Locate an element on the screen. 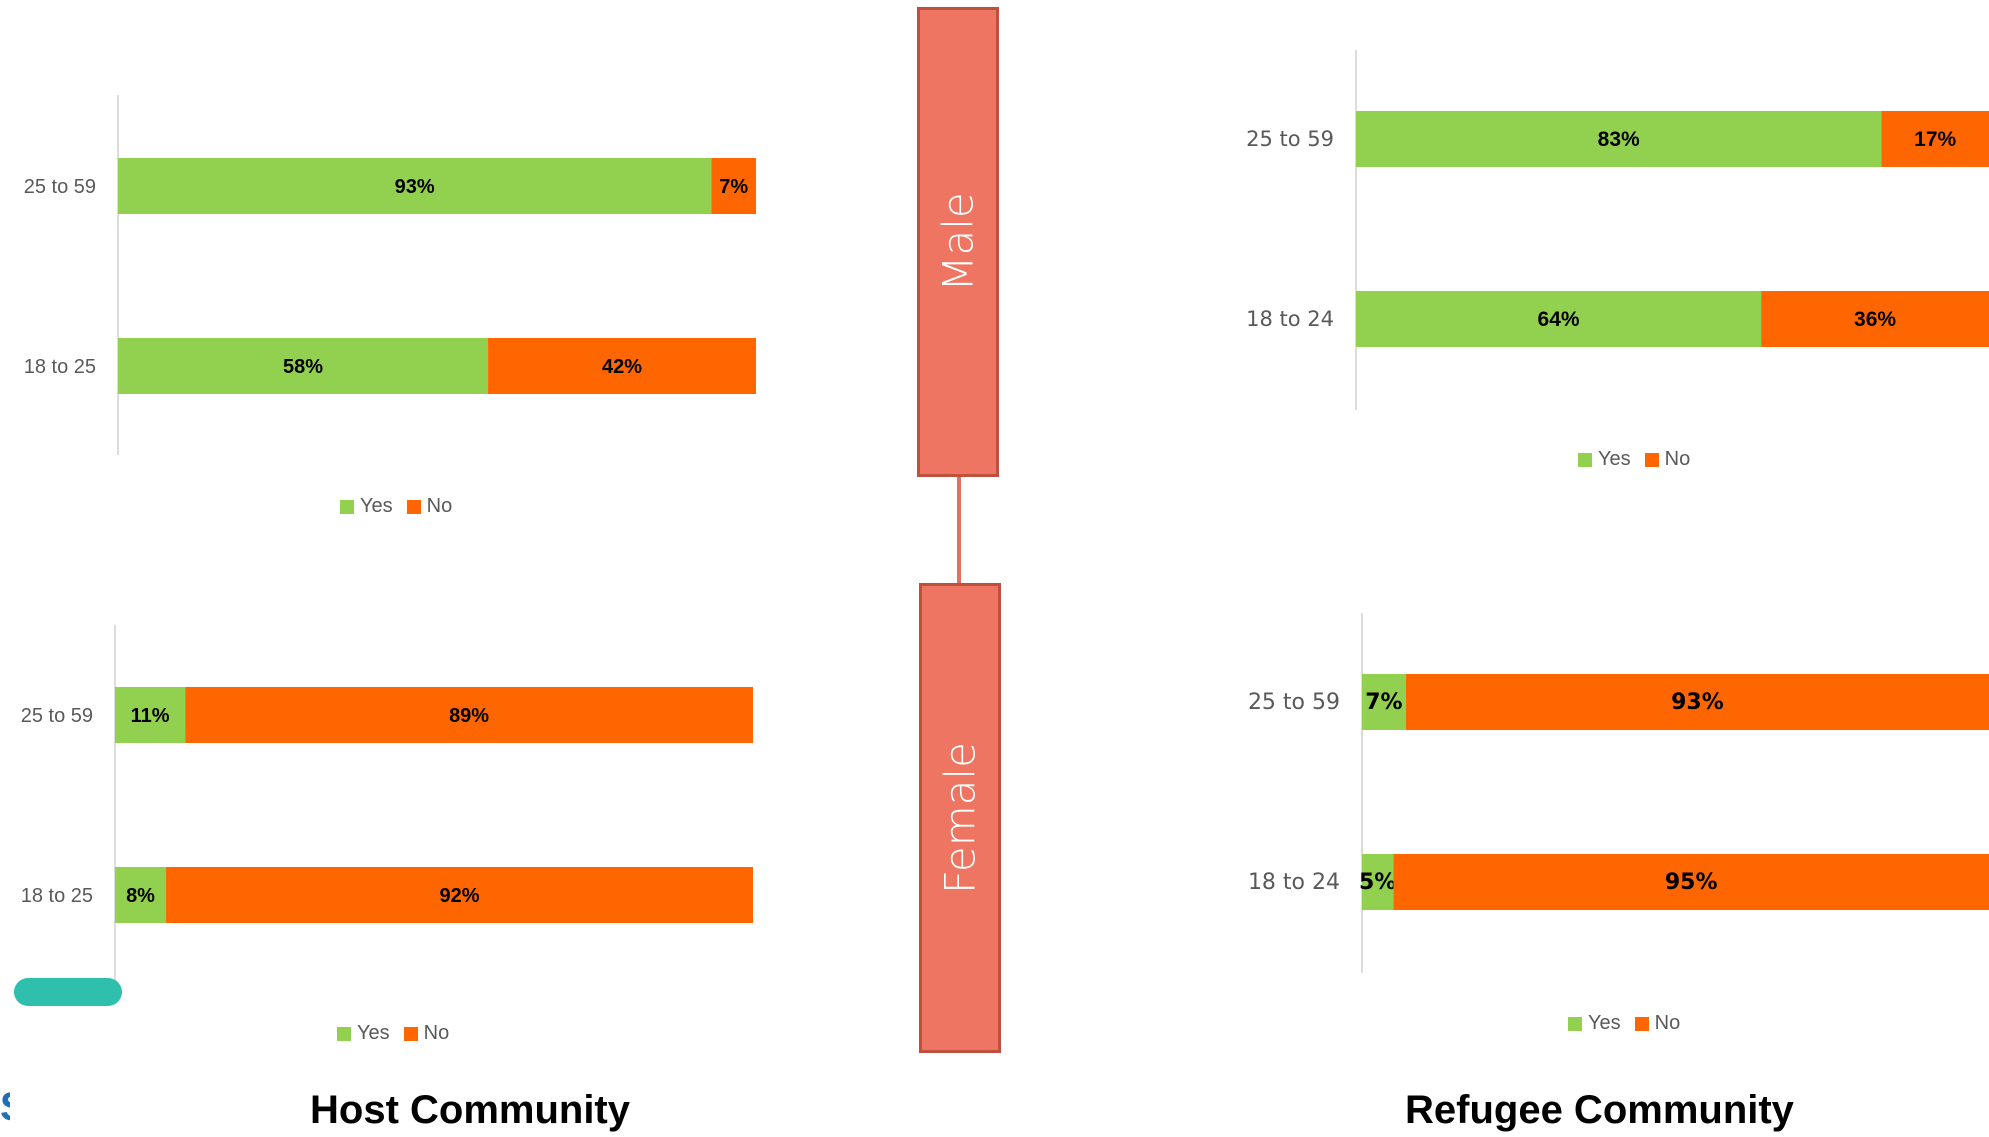  host-female-chart: 25 to 59 11% 89% 18 to 25 8% 92% is located at coordinates (390, 810).